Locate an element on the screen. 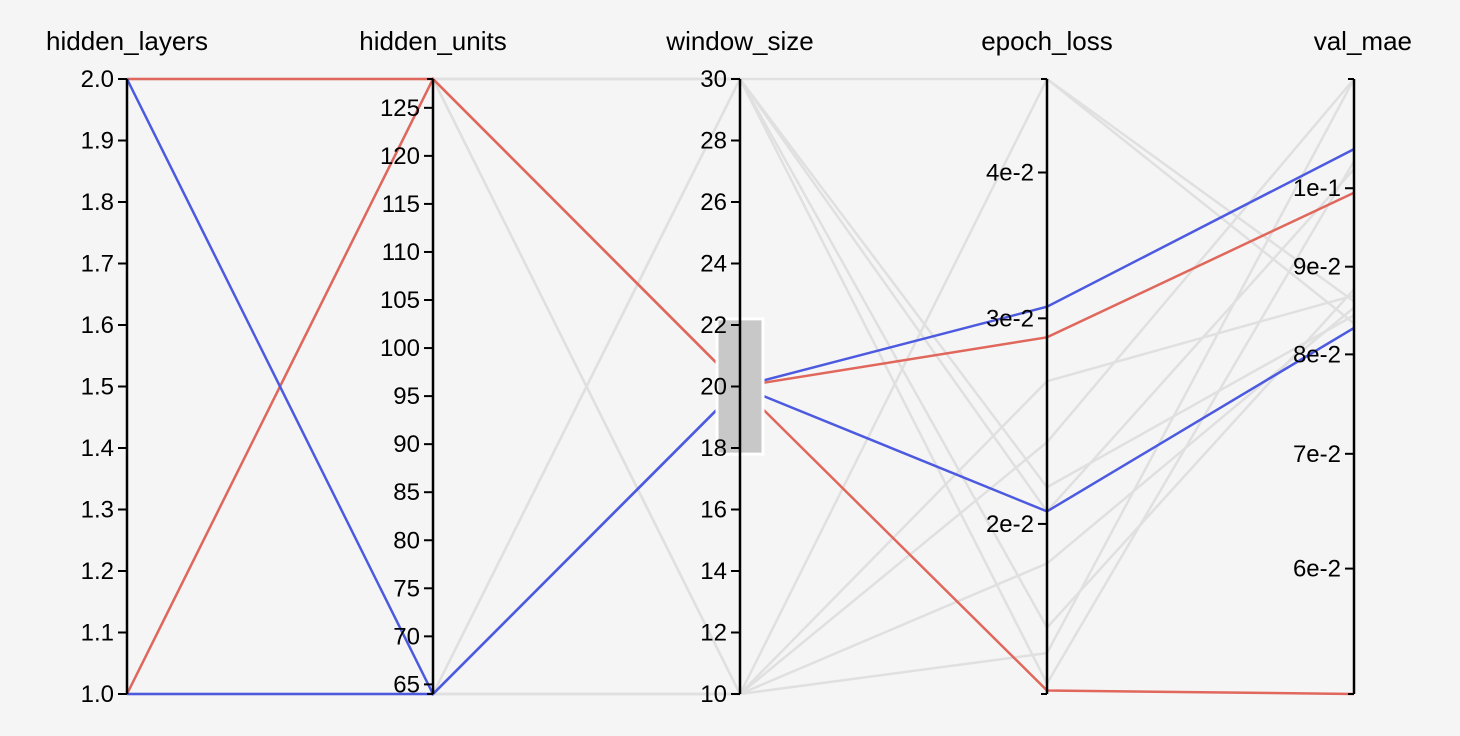  tick-label: 115 is located at coordinates (401, 204).